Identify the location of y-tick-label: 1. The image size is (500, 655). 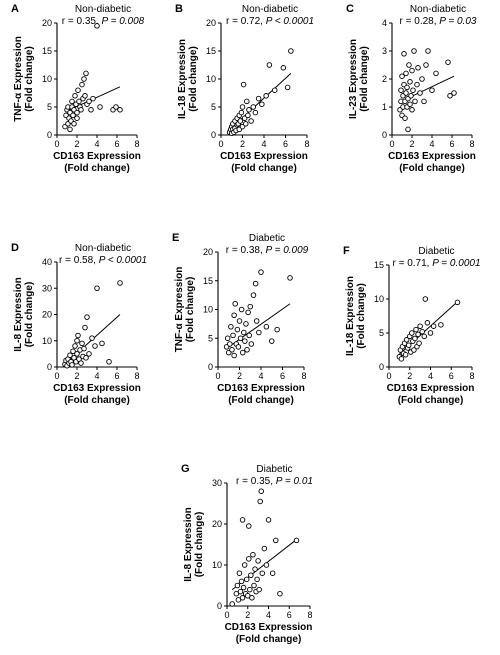
(384, 107).